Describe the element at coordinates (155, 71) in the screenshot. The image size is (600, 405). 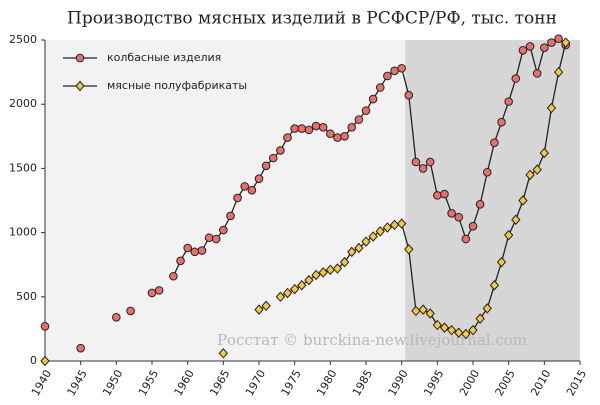
I see `legend: колбасные изделия мясные полуфабрикаты` at that location.